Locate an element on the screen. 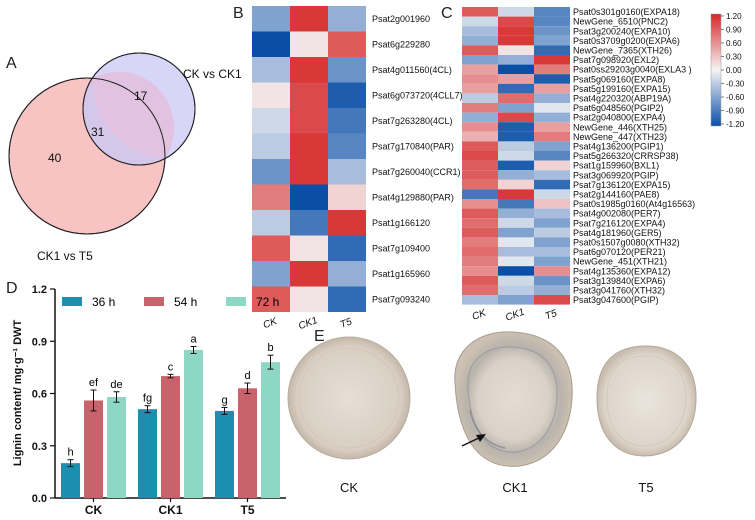 This screenshot has width=755, height=520. legend: 36 h 54 h 72 h is located at coordinates (170, 302).